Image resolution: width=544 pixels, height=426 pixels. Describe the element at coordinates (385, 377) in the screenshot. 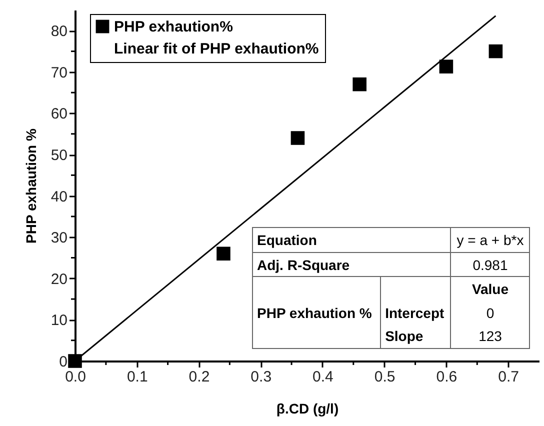

I see `x-tick-label: 0.5` at that location.